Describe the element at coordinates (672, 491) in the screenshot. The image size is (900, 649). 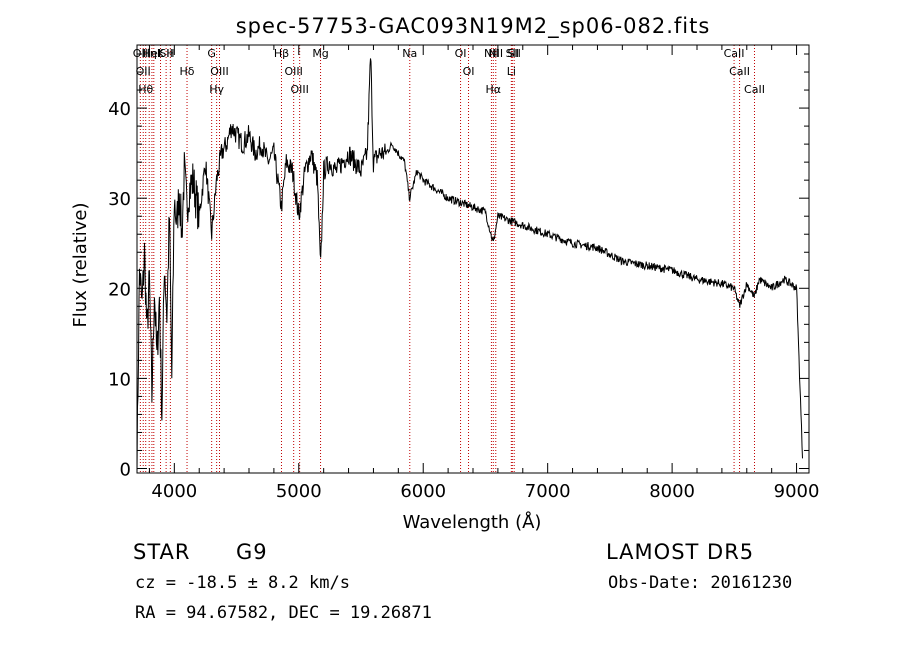
I see `x-tick-label: 8000` at that location.